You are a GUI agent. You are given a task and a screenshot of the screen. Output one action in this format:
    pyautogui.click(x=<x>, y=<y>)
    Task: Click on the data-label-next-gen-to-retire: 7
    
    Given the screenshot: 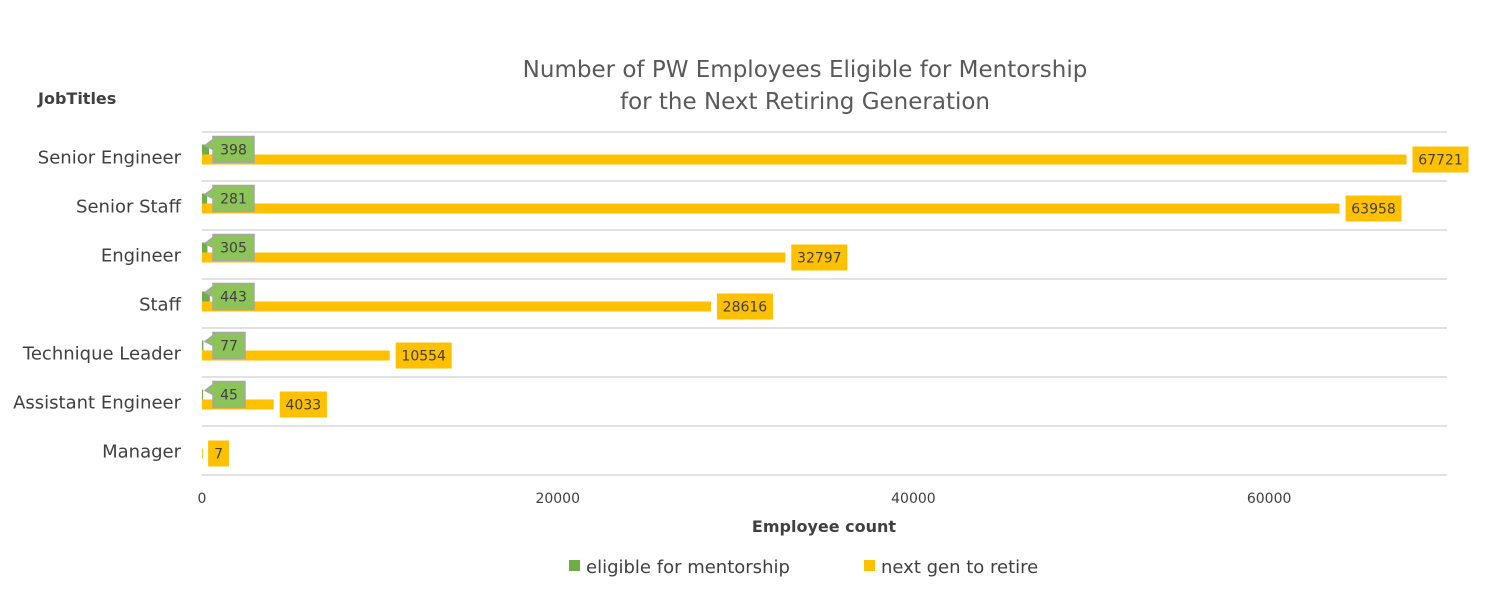 What is the action you would take?
    pyautogui.click(x=218, y=455)
    